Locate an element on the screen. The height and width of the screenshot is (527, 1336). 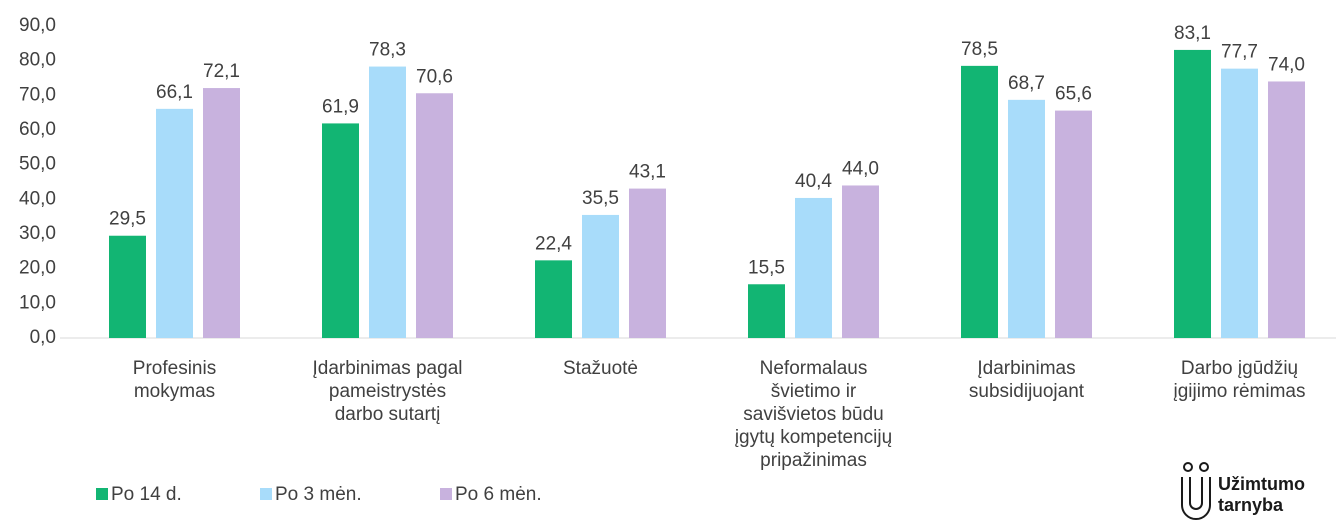
x-tick-label: Įdarbinimas pagal is located at coordinates (388, 368).